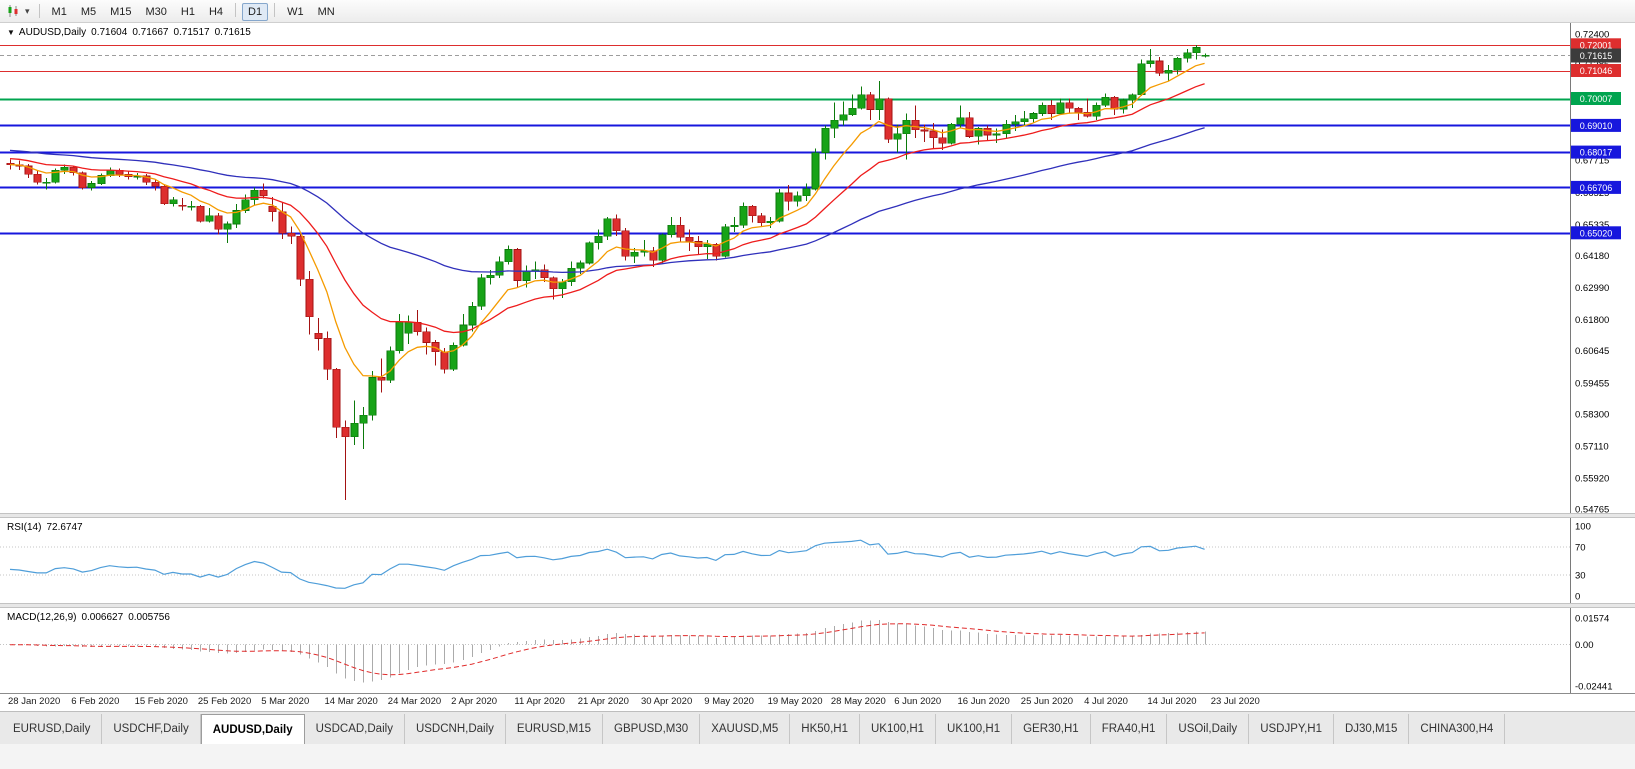 This screenshot has width=1635, height=769. I want to click on chart-type-icon, so click(14, 11).